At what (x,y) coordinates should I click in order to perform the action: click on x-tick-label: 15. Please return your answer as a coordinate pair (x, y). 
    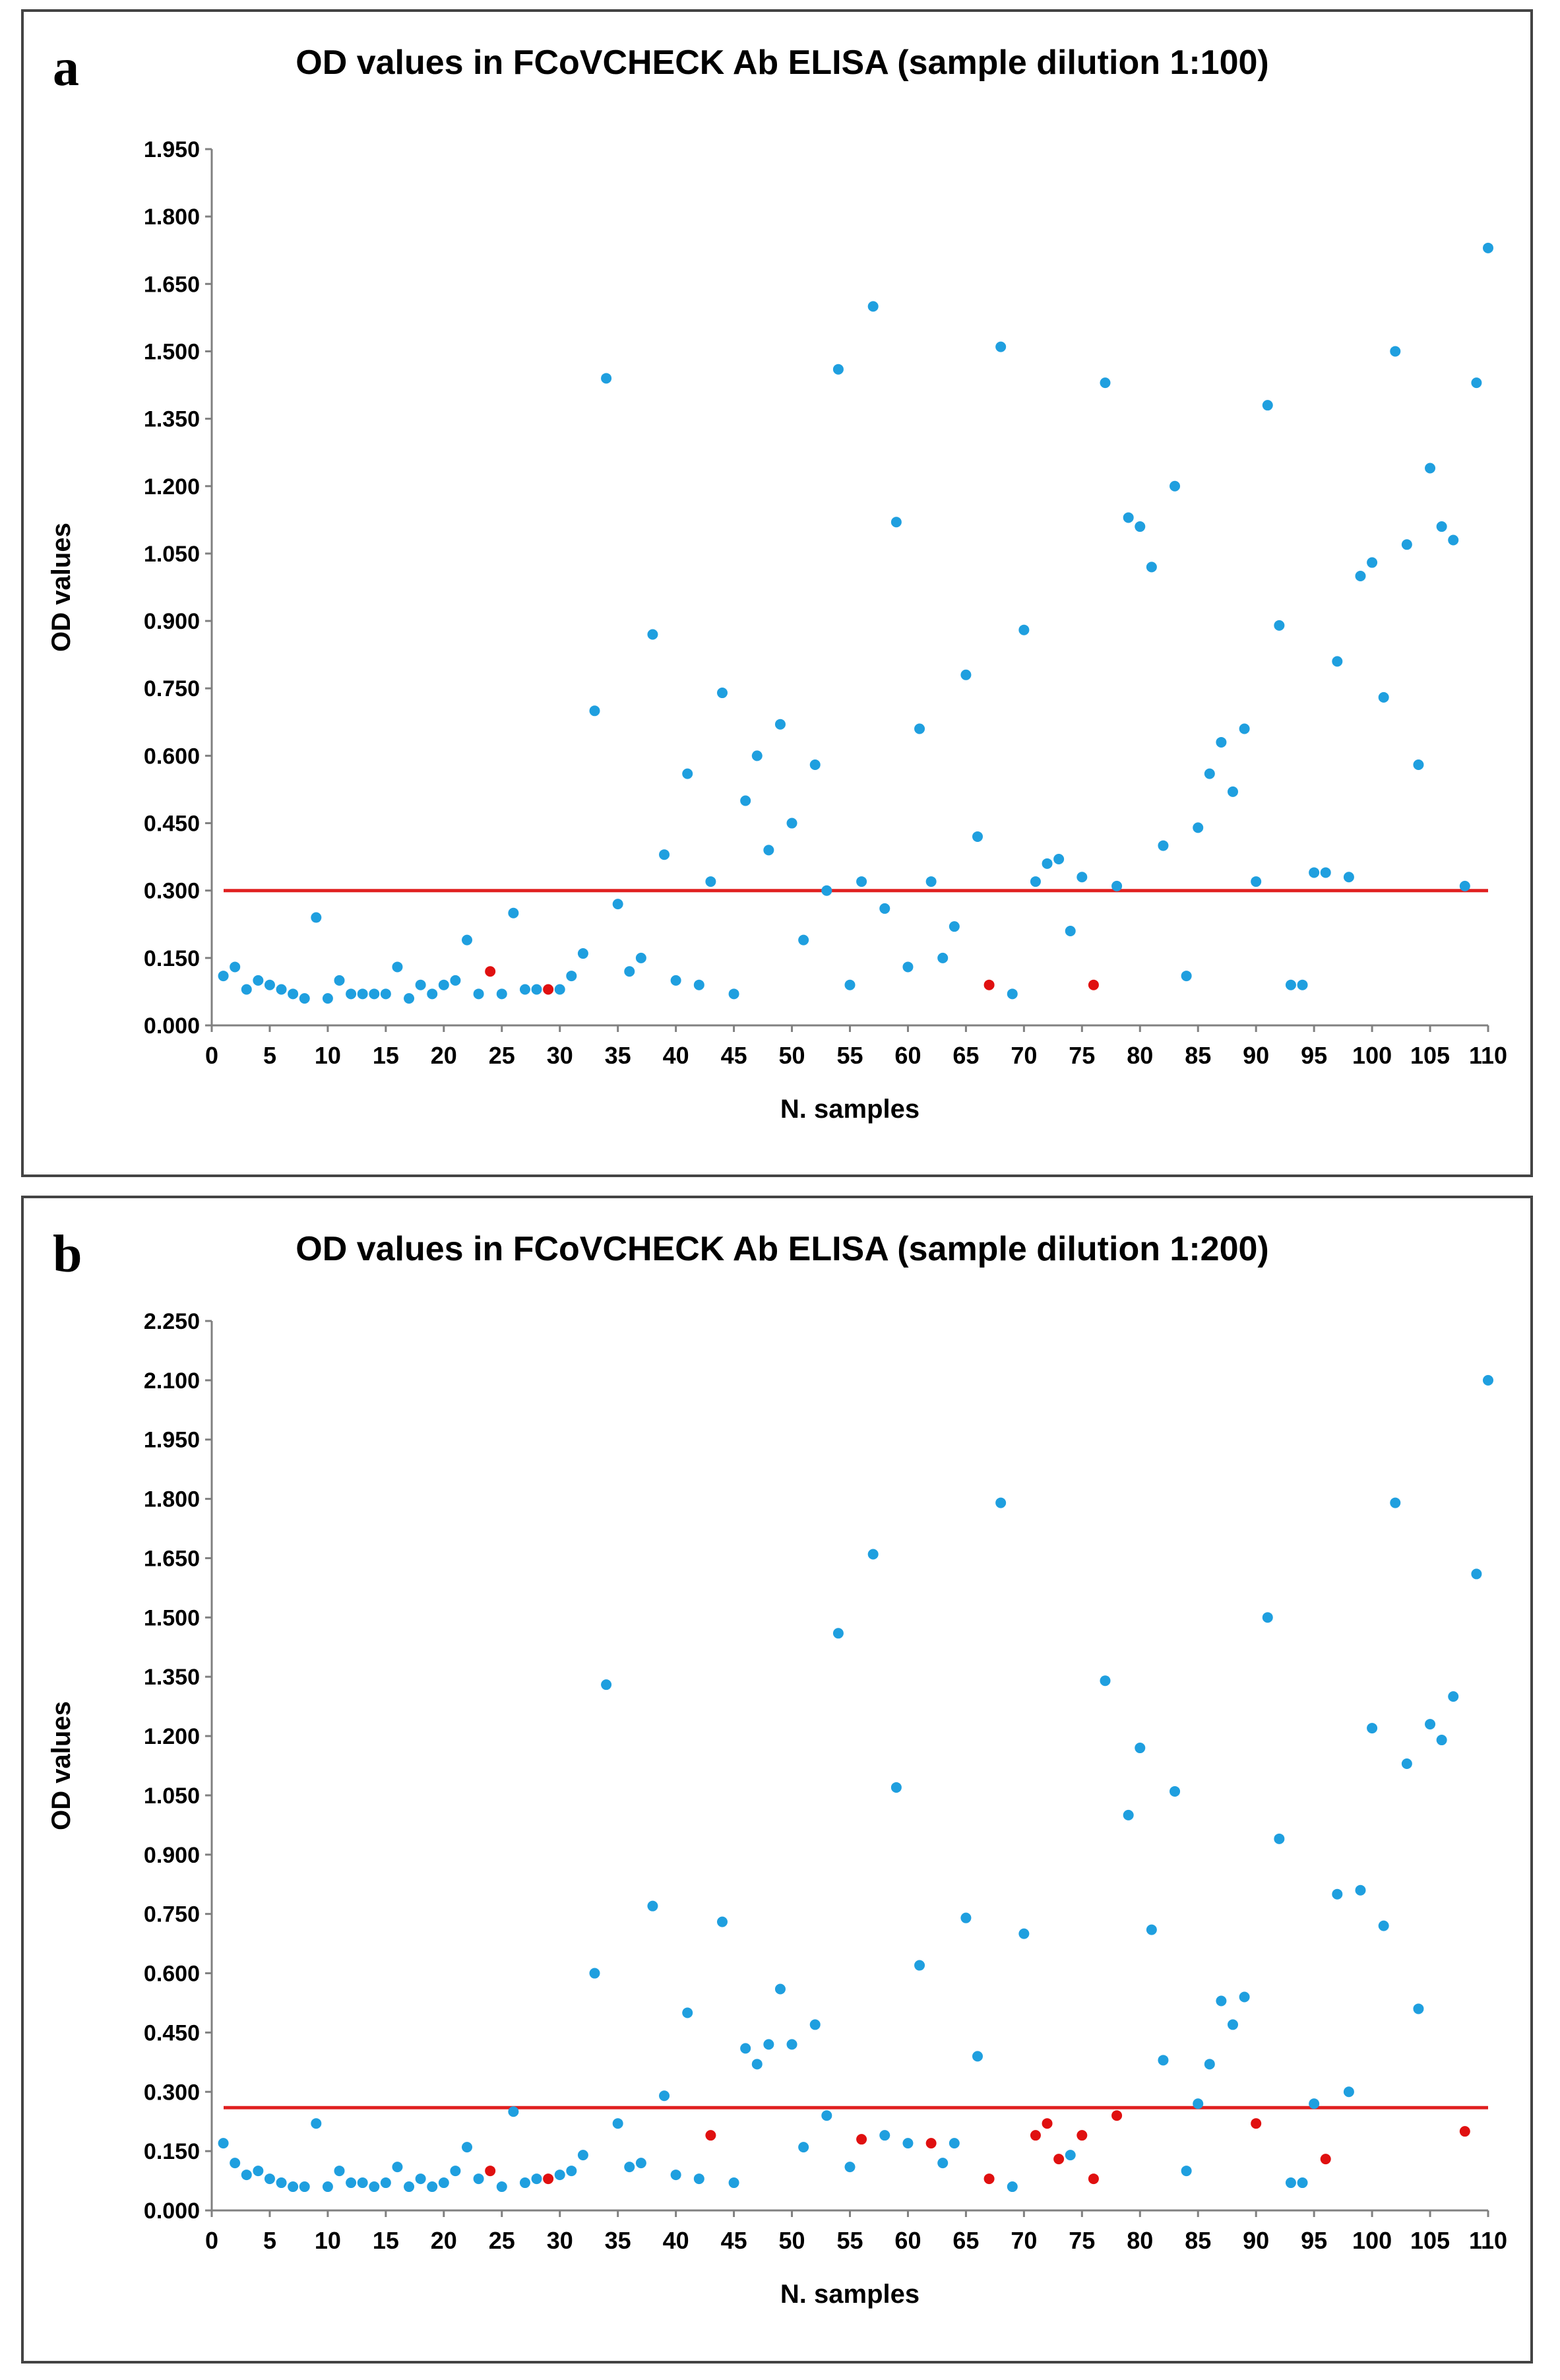
    Looking at the image, I should click on (386, 1055).